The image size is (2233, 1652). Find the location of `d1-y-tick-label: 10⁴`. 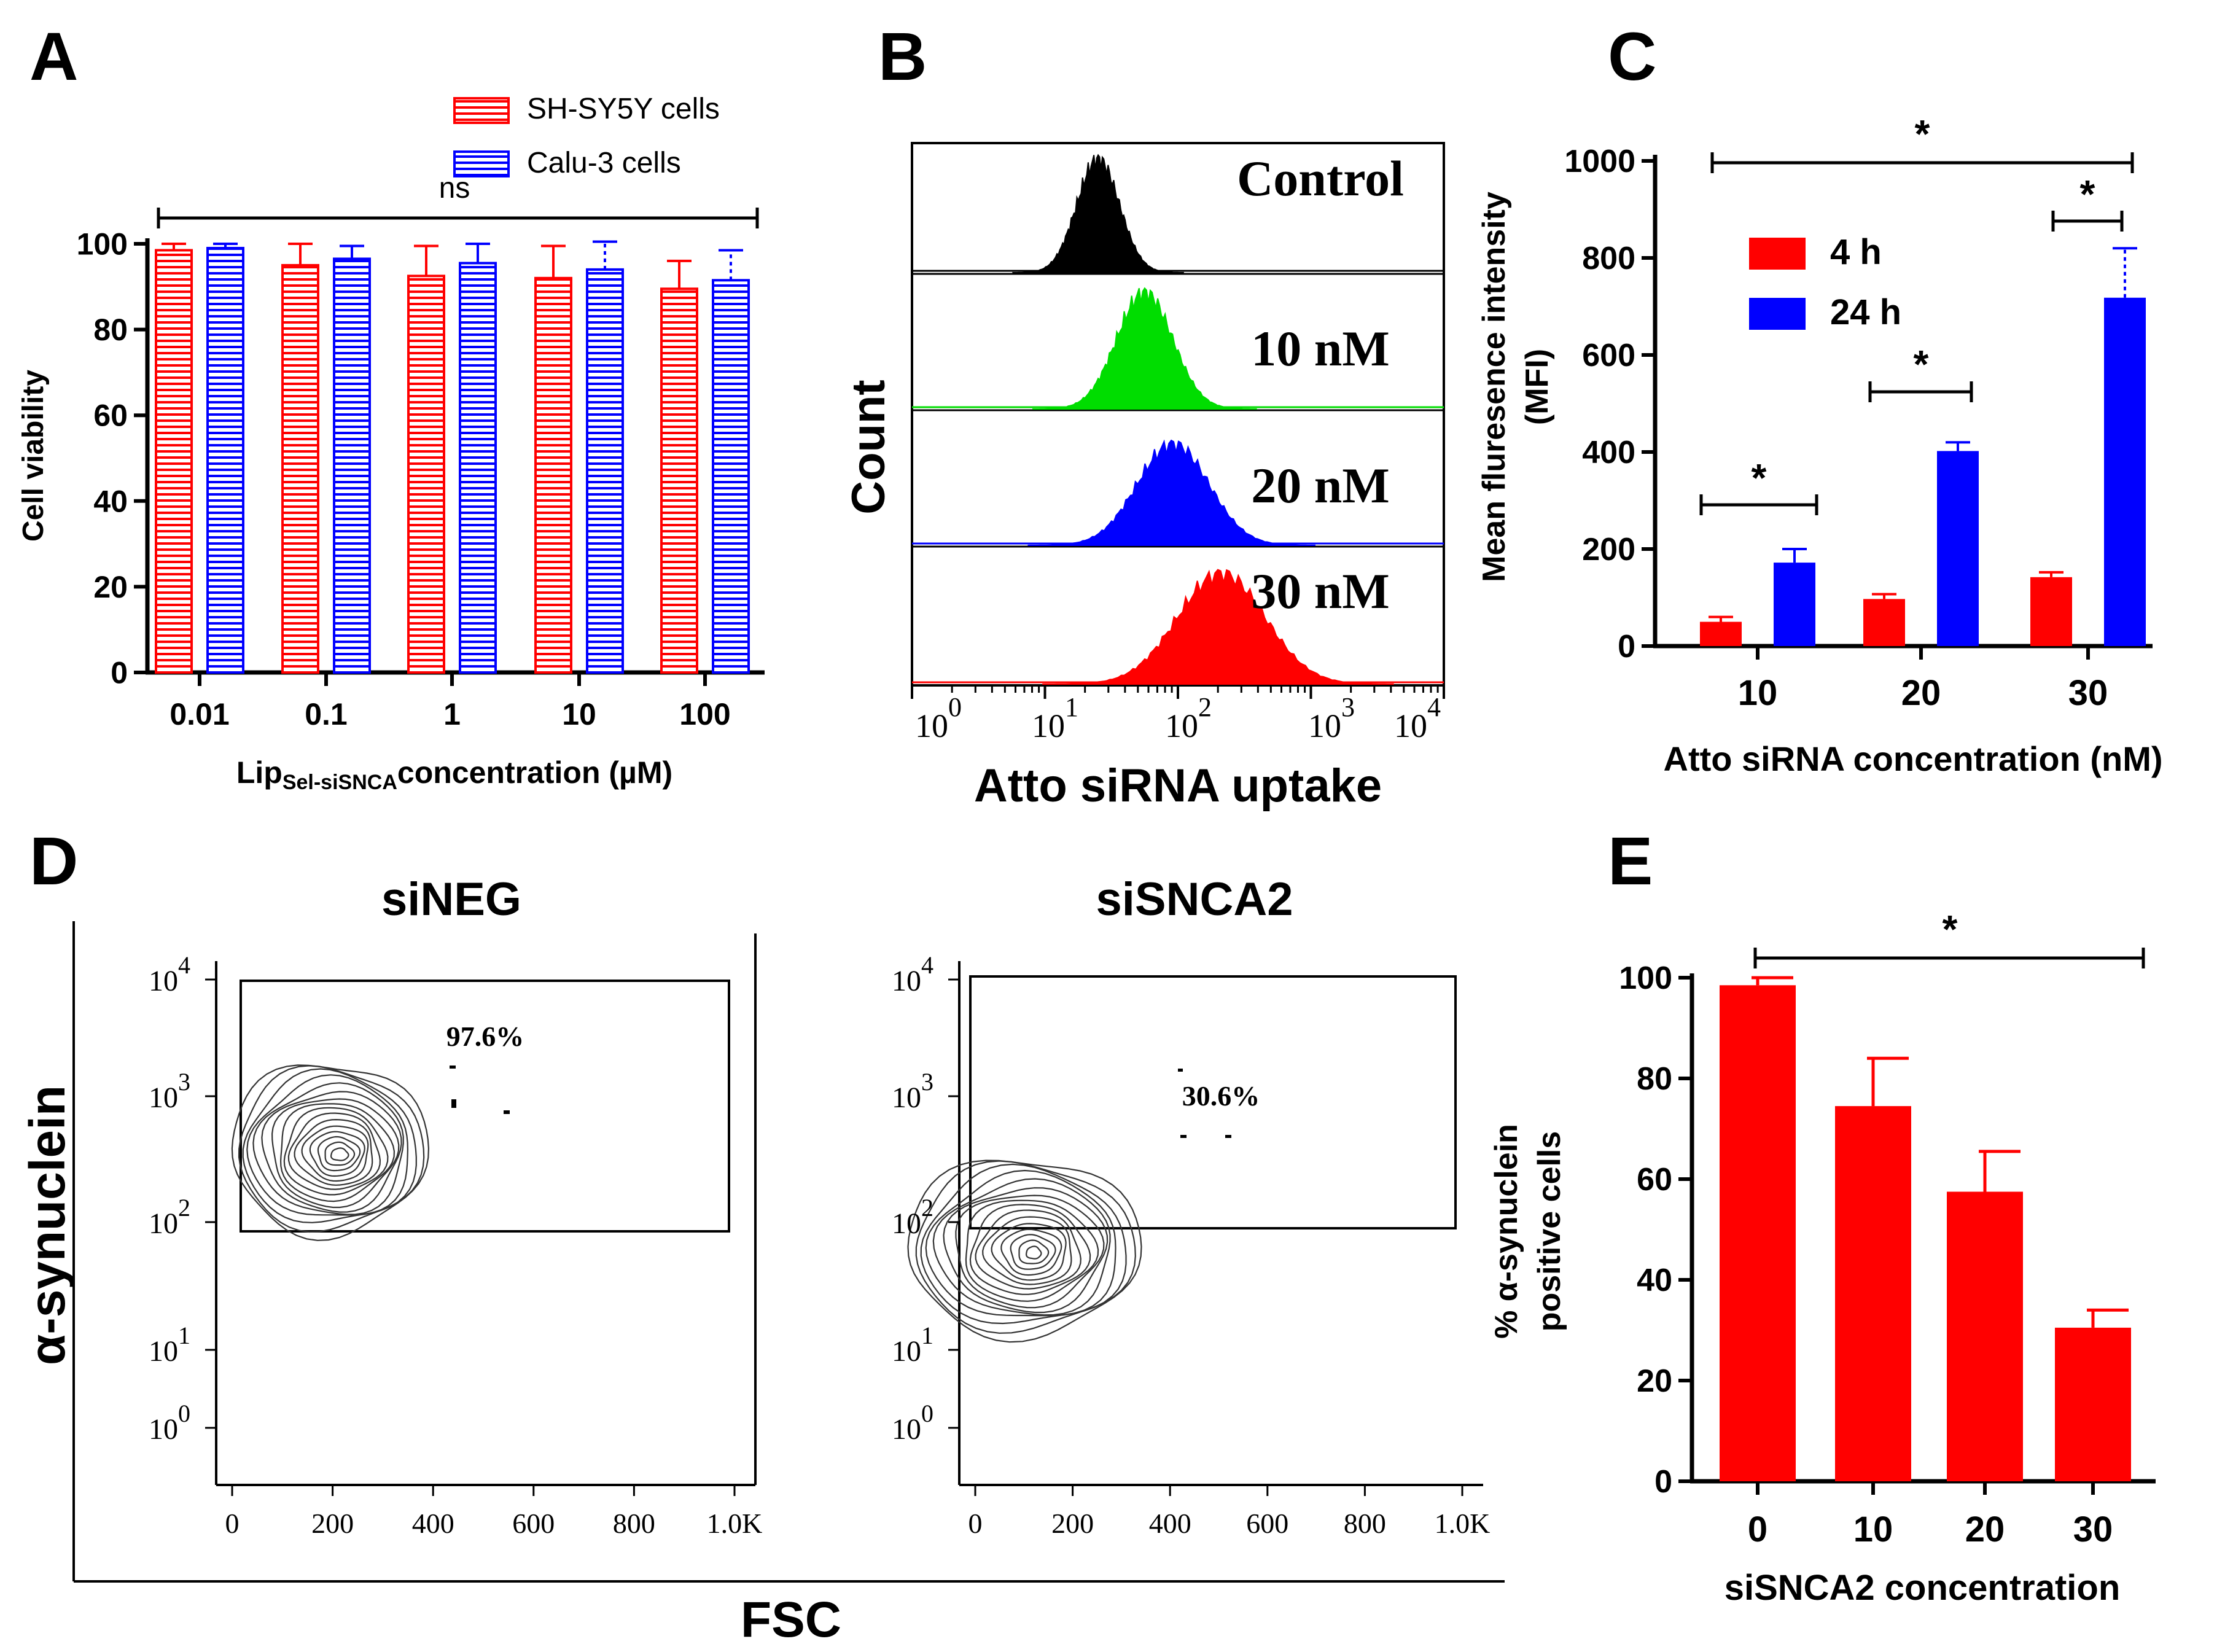

d1-y-tick-label: 10⁴ is located at coordinates (169, 974).